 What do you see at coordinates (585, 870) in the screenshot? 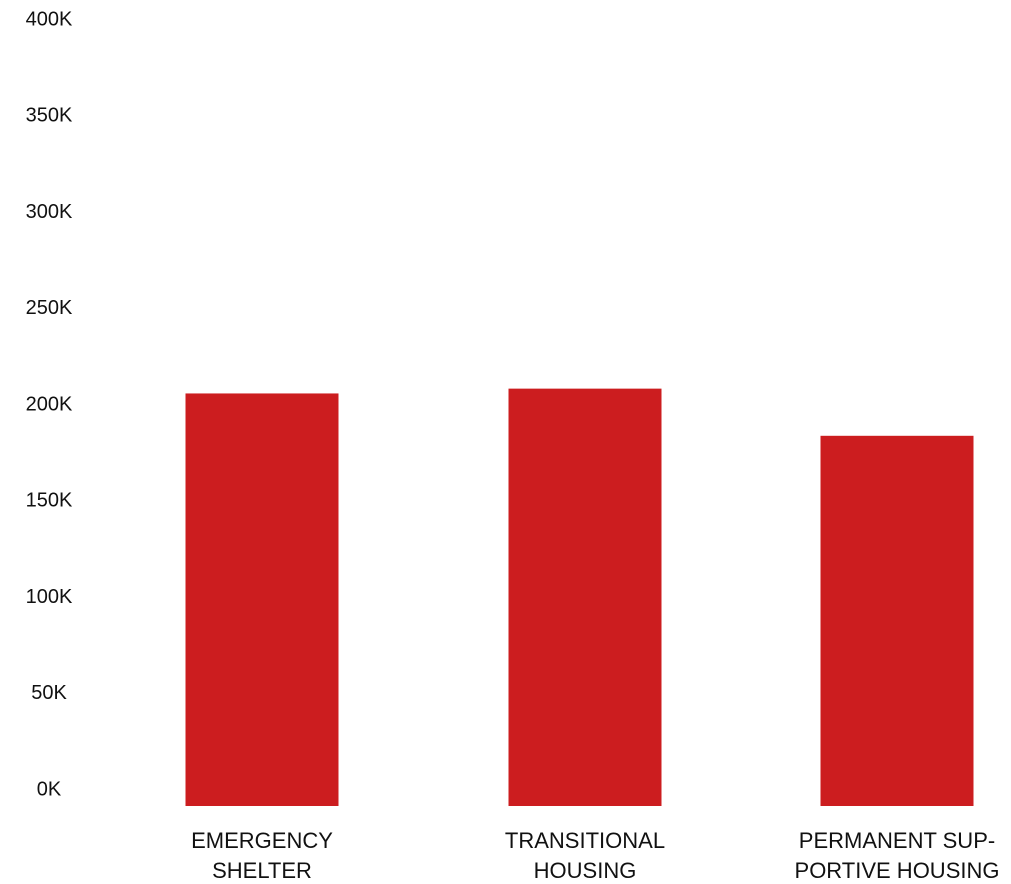
I see `x-category-label-line: HOUSING` at bounding box center [585, 870].